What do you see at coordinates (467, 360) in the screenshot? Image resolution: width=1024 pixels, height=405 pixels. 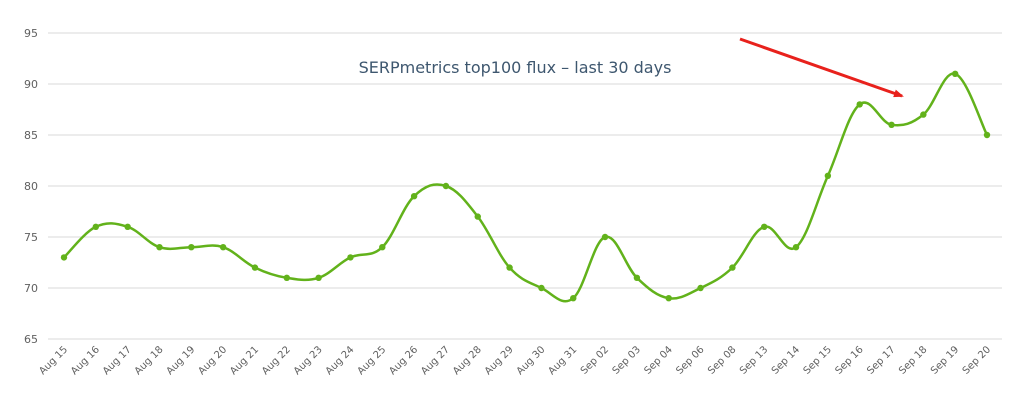 I see `x-tick-label: Aug 28` at bounding box center [467, 360].